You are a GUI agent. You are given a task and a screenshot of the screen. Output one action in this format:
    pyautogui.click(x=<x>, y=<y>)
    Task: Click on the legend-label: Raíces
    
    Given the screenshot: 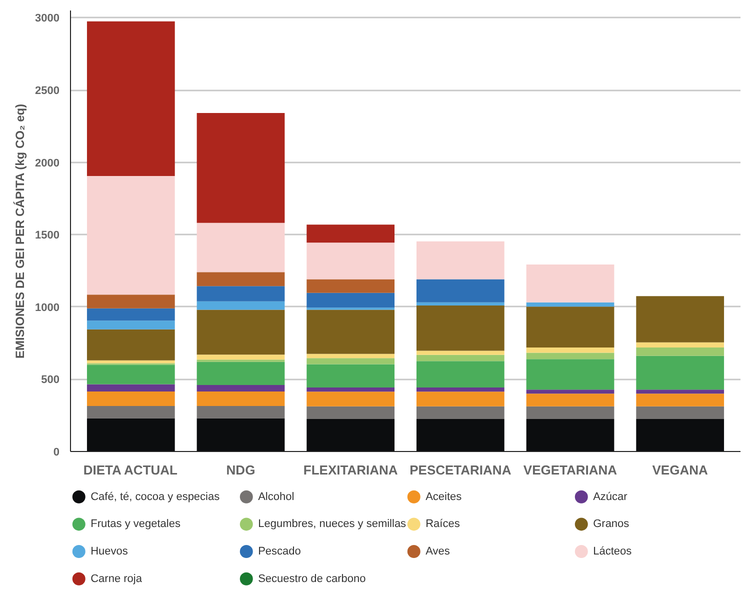 What is the action you would take?
    pyautogui.click(x=443, y=524)
    